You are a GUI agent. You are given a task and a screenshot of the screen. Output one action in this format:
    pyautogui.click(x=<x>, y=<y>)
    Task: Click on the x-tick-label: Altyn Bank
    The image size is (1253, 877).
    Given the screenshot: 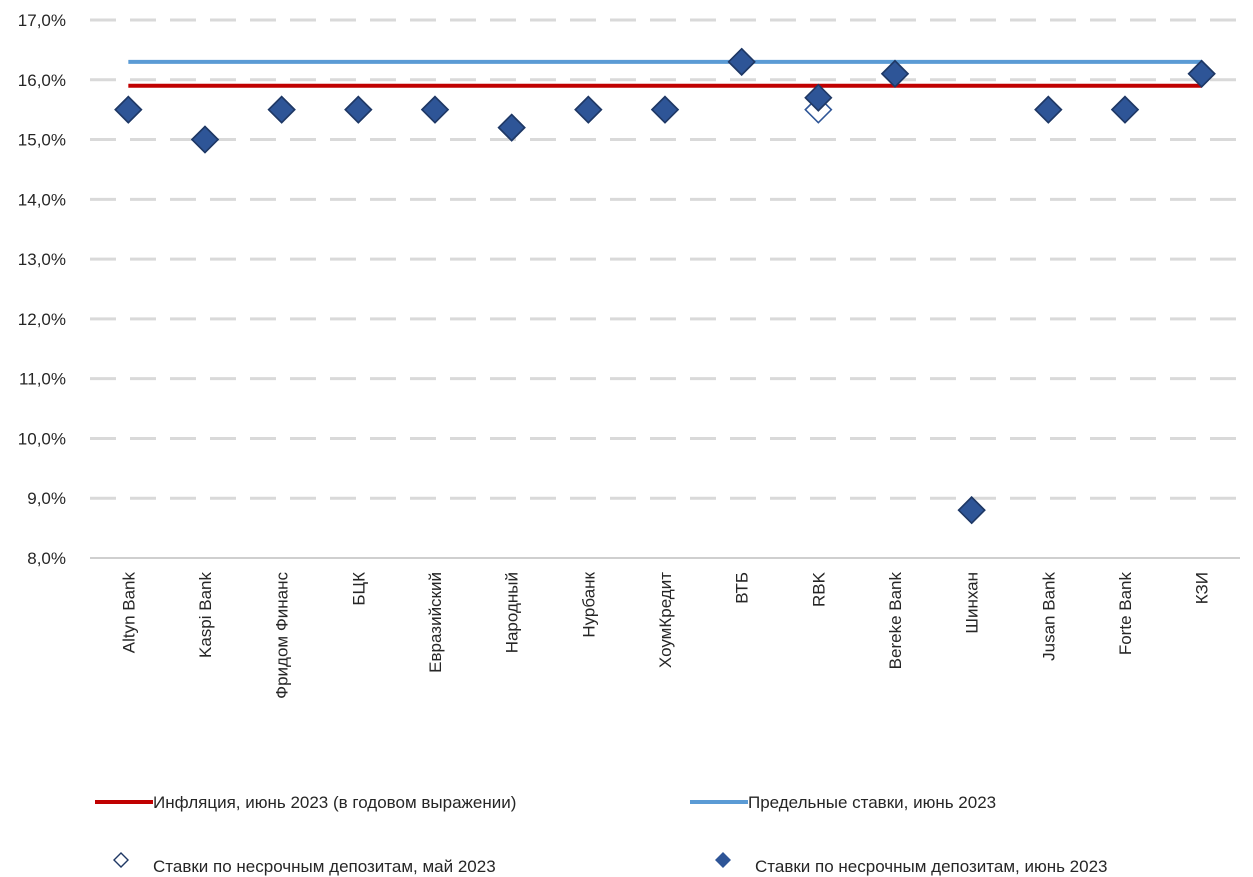 What is the action you would take?
    pyautogui.click(x=128, y=613)
    